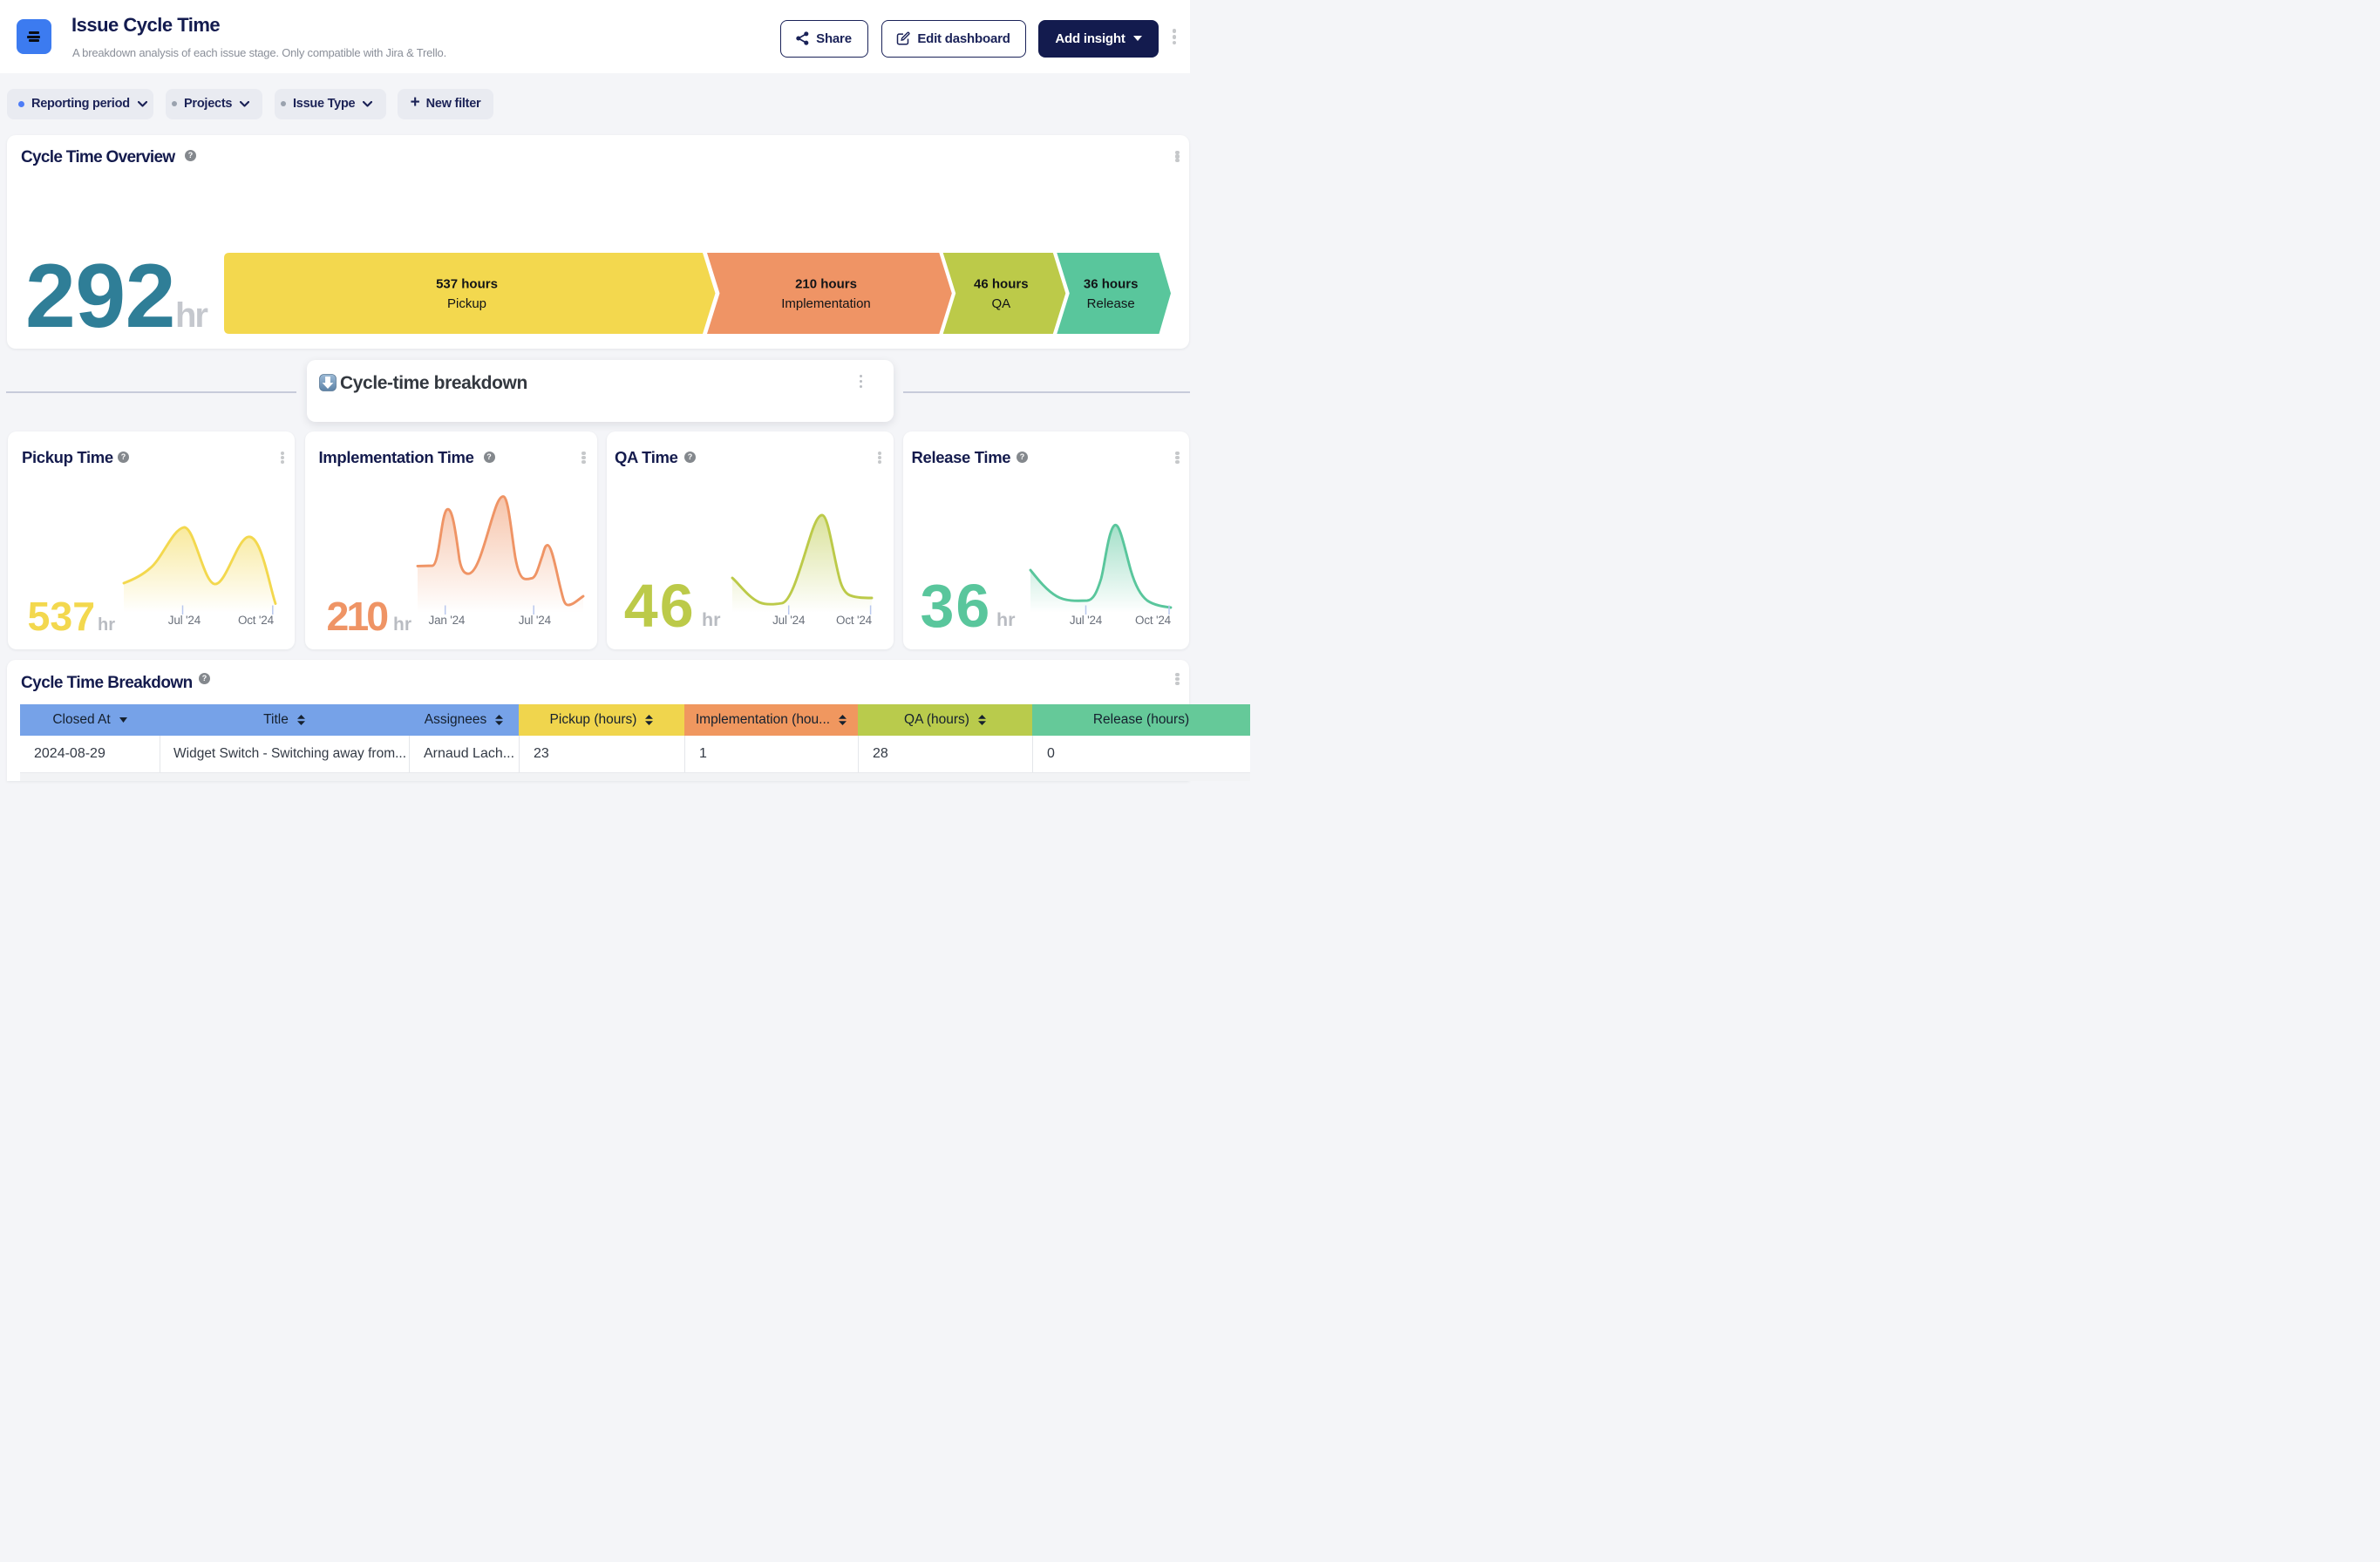 The width and height of the screenshot is (2380, 1562). Describe the element at coordinates (1000, 303) in the screenshot. I see `svg-text: QA` at that location.